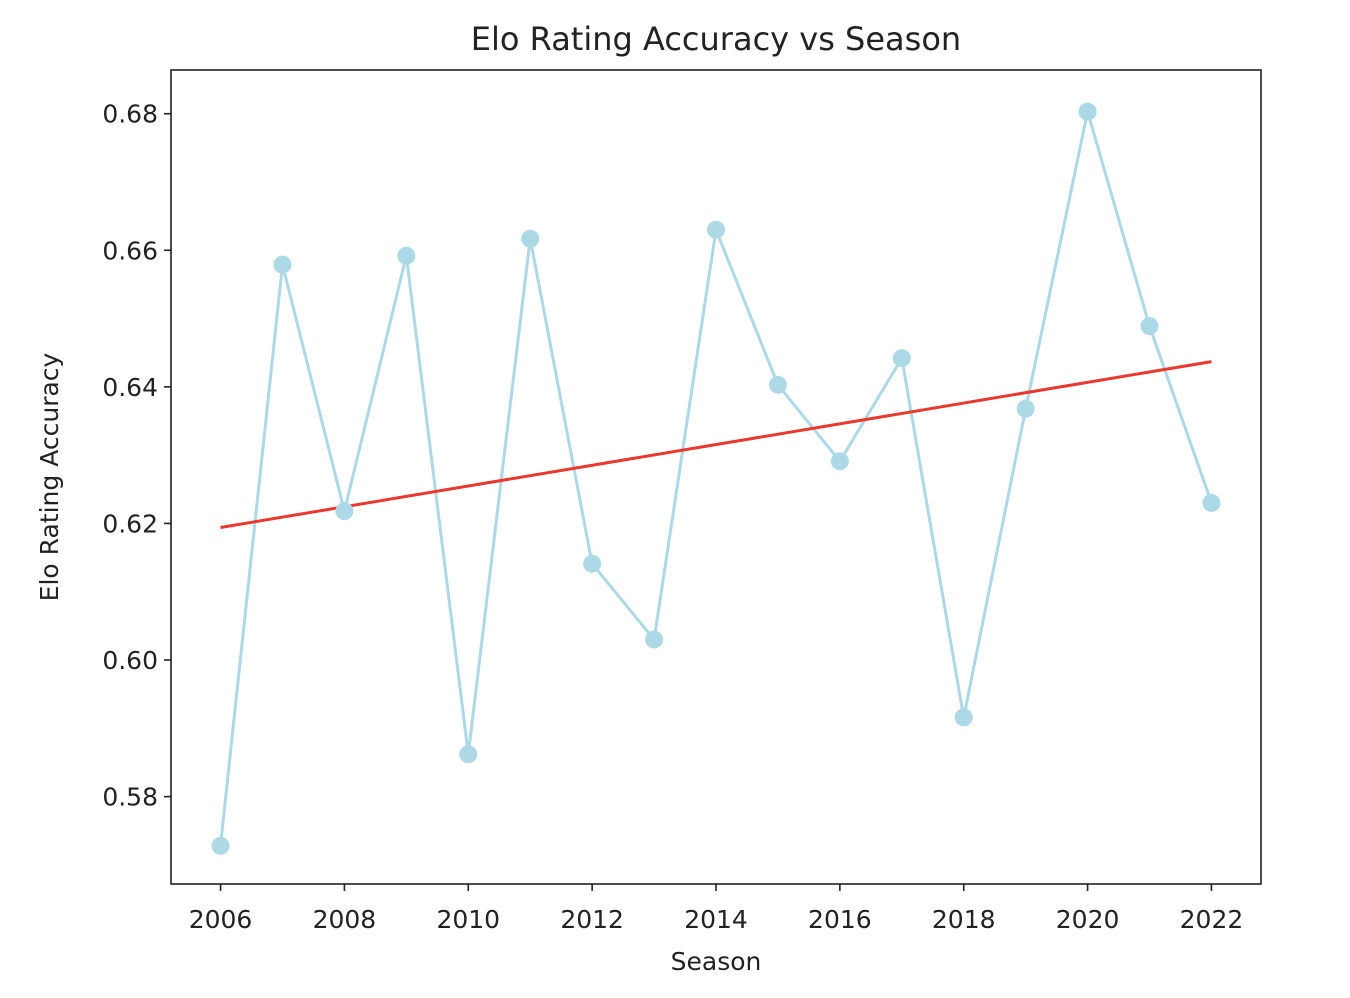 The width and height of the screenshot is (1350, 998). What do you see at coordinates (130, 797) in the screenshot?
I see `y-tick-label: 0.58` at bounding box center [130, 797].